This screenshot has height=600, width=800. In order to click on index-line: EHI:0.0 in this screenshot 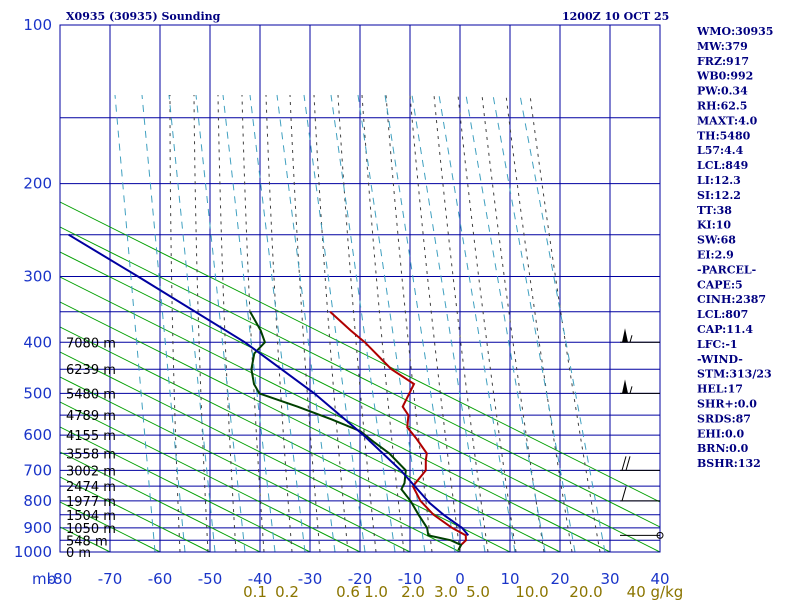, I will do `click(720, 433)`.